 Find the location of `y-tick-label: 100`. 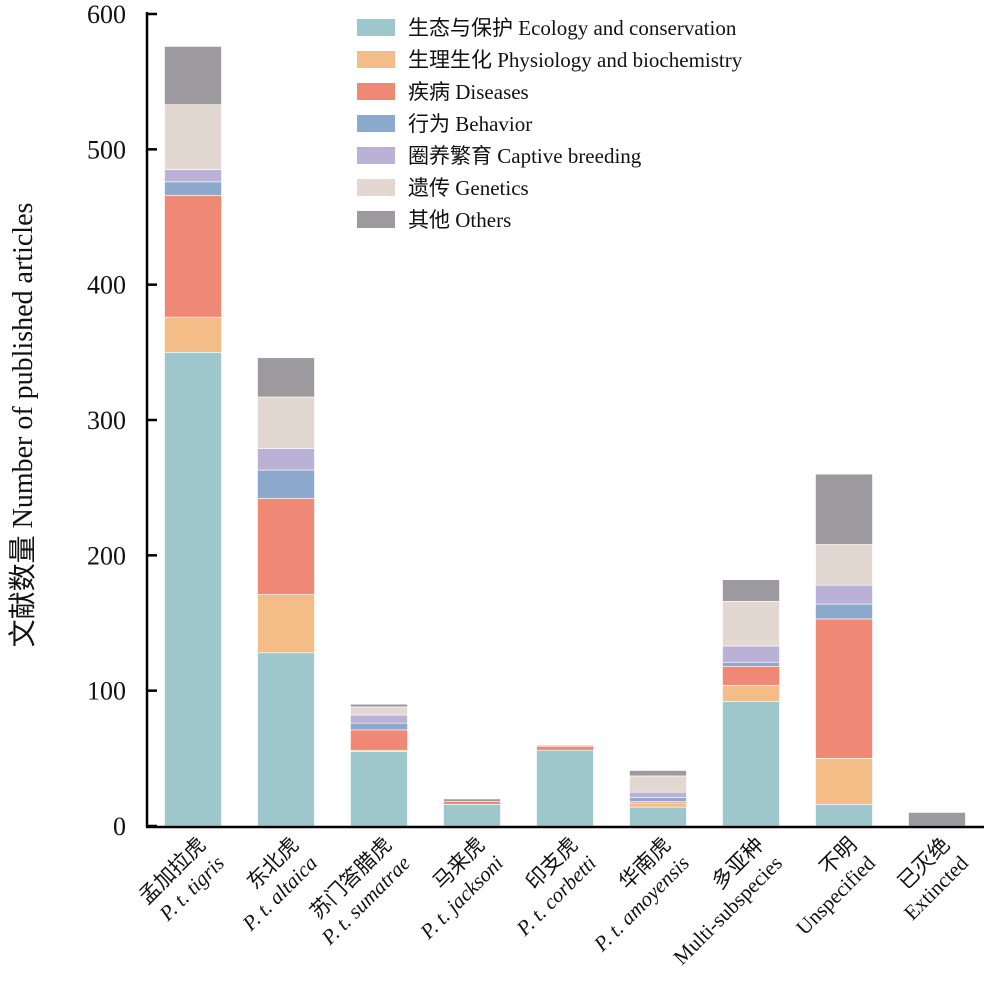

y-tick-label: 100 is located at coordinates (106, 691).